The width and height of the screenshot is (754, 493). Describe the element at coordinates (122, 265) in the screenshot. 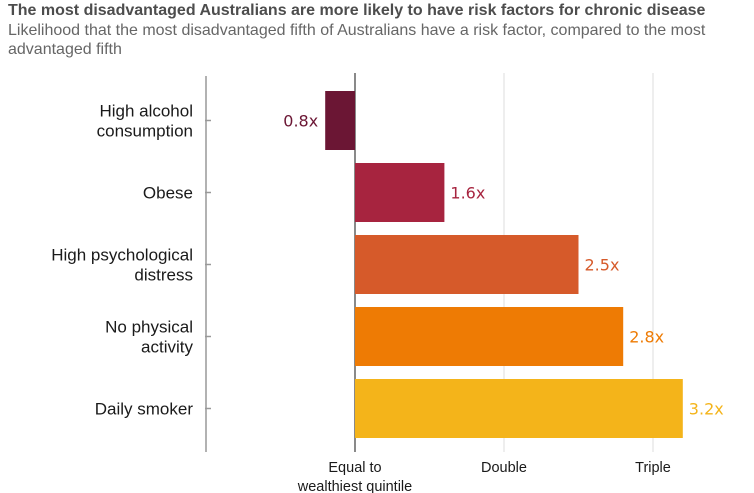

I see `category-label: High psychological distress` at that location.